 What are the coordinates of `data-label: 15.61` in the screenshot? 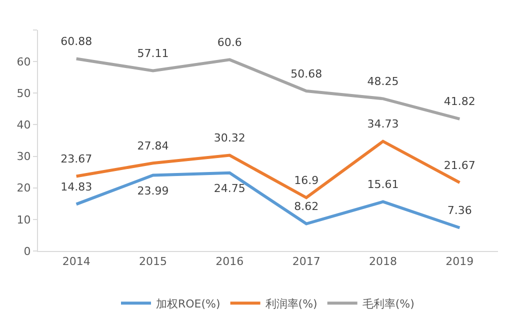 It's located at (383, 184).